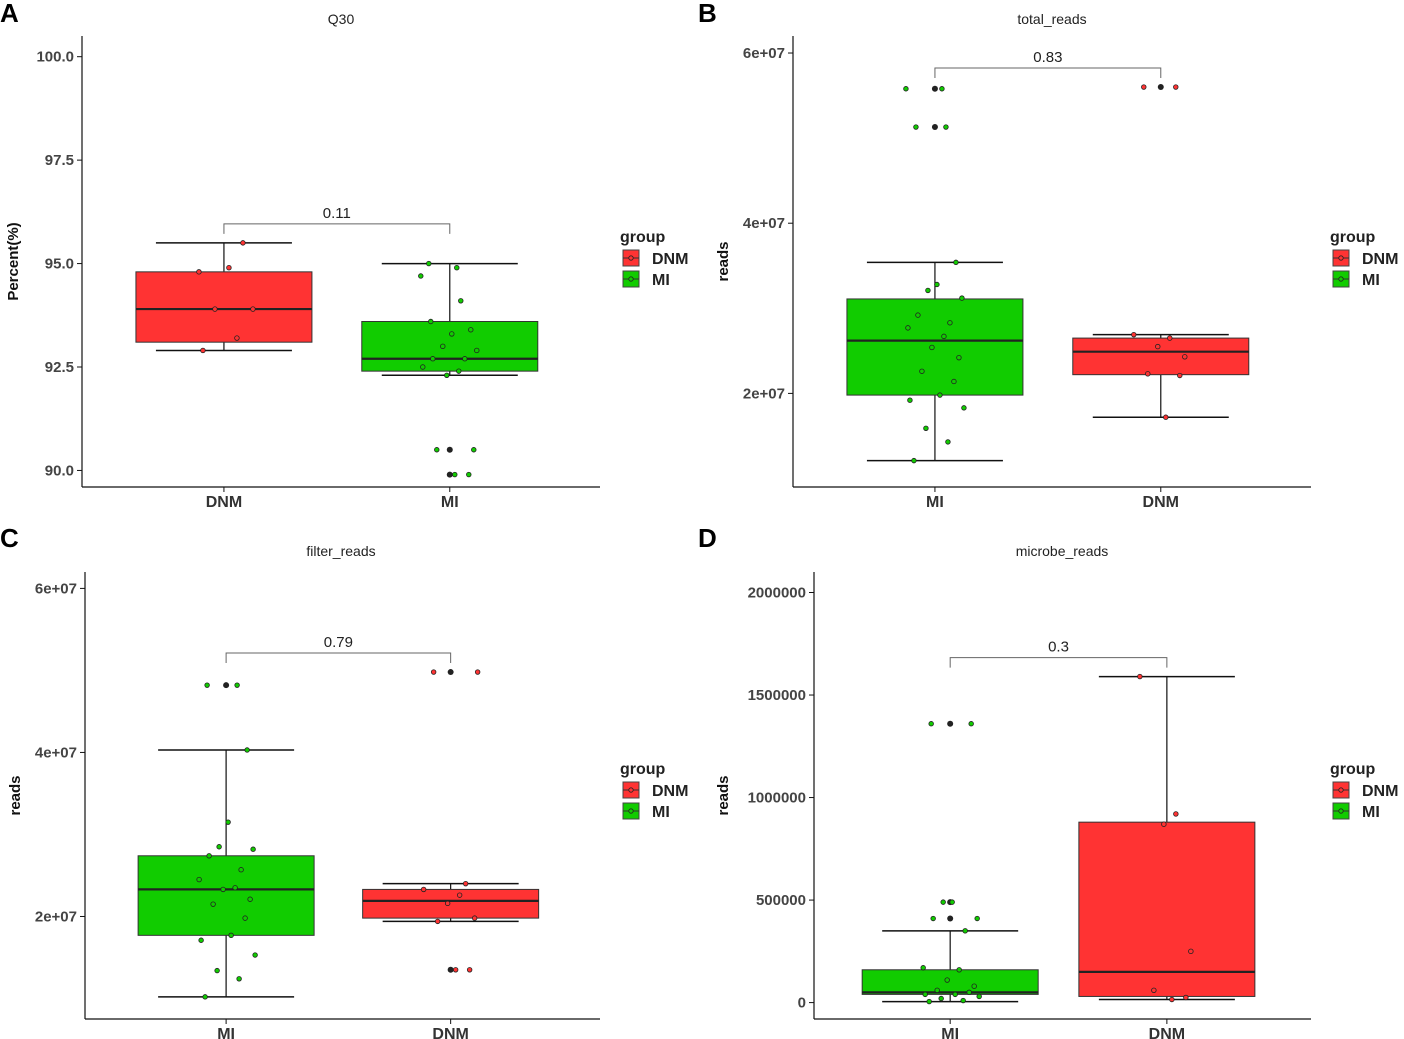  Describe the element at coordinates (1167, 838) in the screenshot. I see `box-dnm` at that location.